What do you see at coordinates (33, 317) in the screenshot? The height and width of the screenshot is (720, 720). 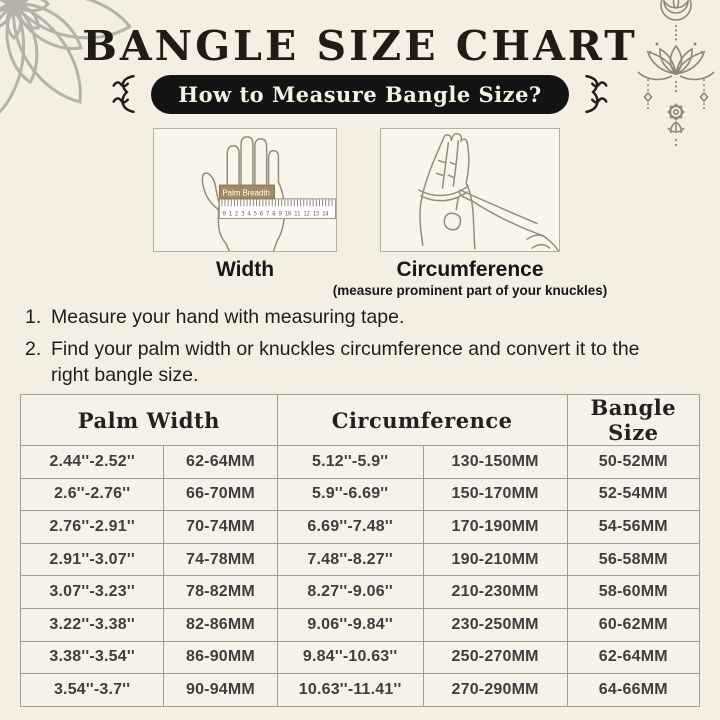 I see `instruction-number: 1.` at bounding box center [33, 317].